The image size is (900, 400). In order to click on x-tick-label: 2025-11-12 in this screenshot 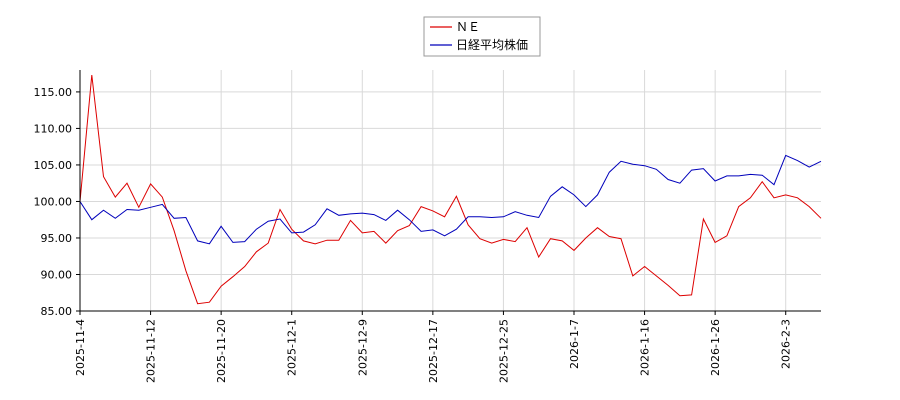, I will do `click(151, 351)`.